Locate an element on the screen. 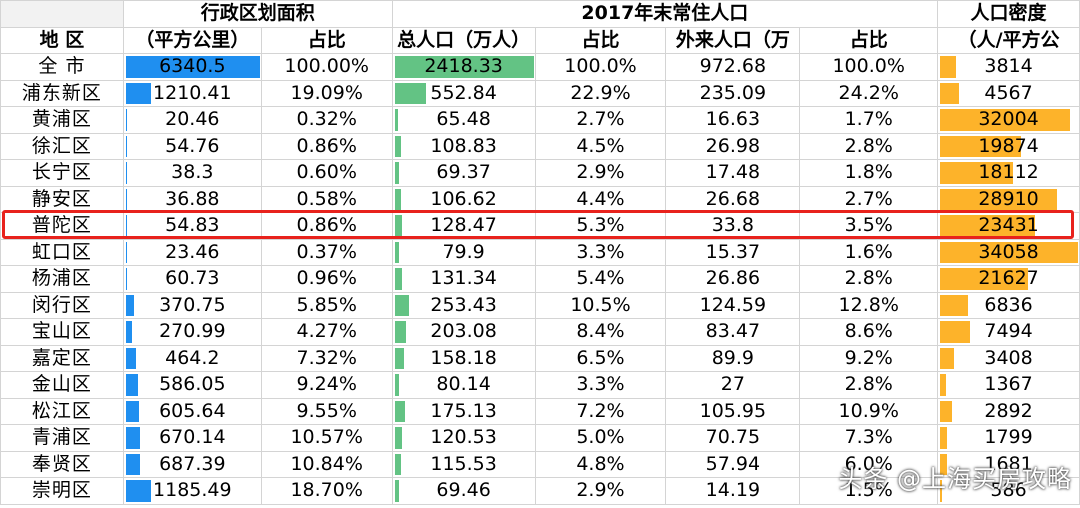  district-name: 嘉定区 is located at coordinates (61, 357).